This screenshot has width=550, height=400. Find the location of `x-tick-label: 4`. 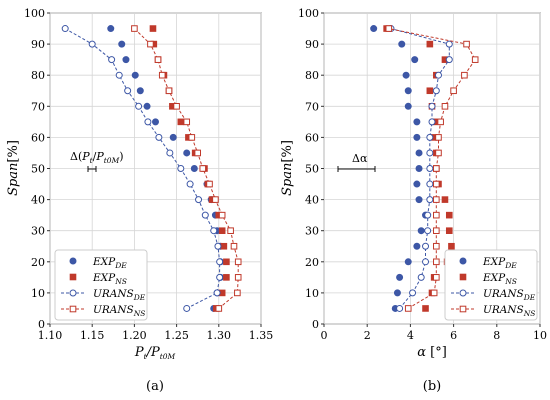

x-tick-label: 4 is located at coordinates (410, 335).